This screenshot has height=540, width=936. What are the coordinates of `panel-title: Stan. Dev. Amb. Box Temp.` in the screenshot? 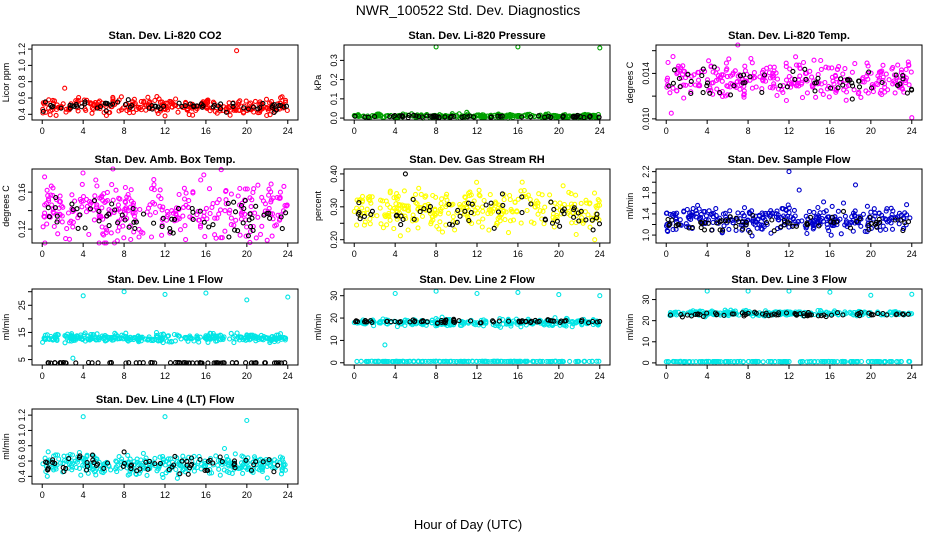 It's located at (165, 160).